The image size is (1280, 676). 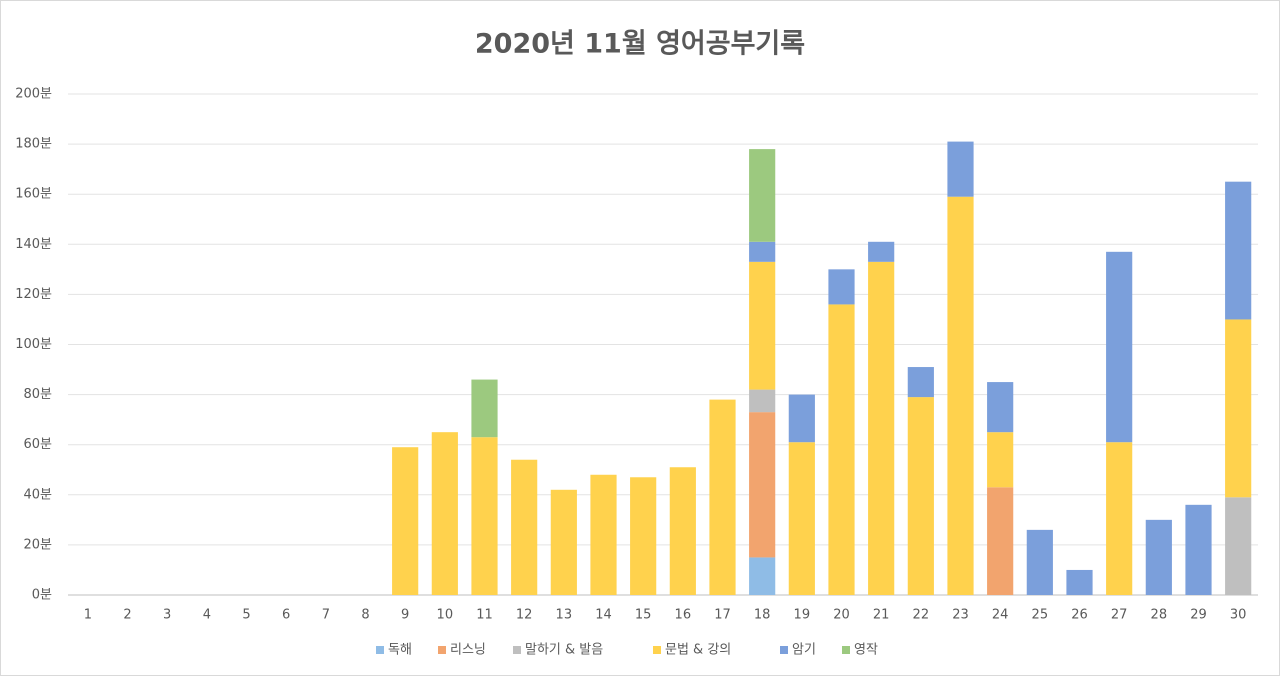 I want to click on x-tick-label: 27, so click(x=1119, y=615).